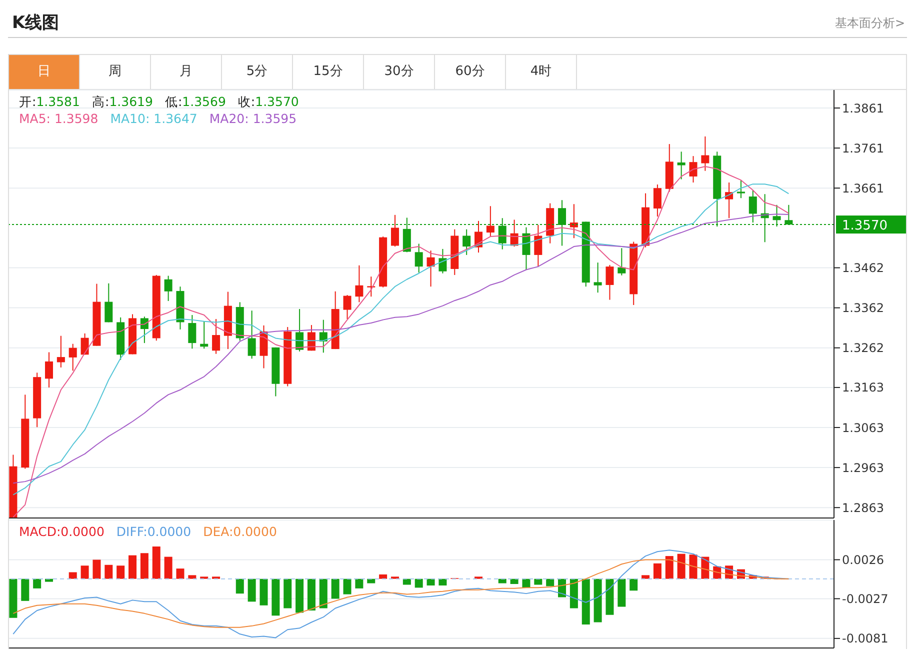  What do you see at coordinates (195, 101) in the screenshot?
I see `annotation: 低:1.3569` at bounding box center [195, 101].